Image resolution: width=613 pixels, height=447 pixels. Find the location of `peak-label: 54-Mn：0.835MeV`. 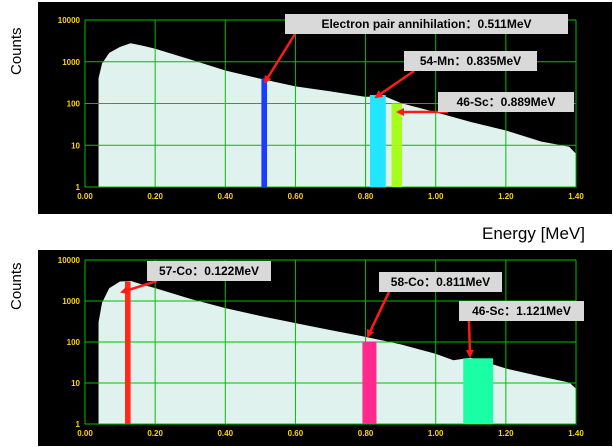

peak-label: 54-Mn：0.835MeV is located at coordinates (470, 61).